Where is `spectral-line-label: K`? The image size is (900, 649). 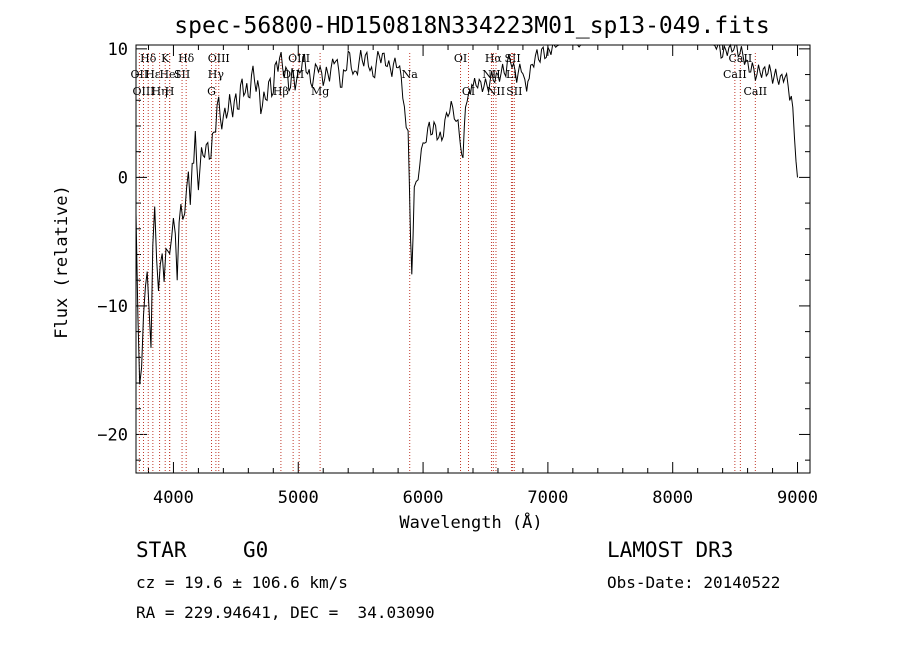 spectral-line-label: K is located at coordinates (165, 58).